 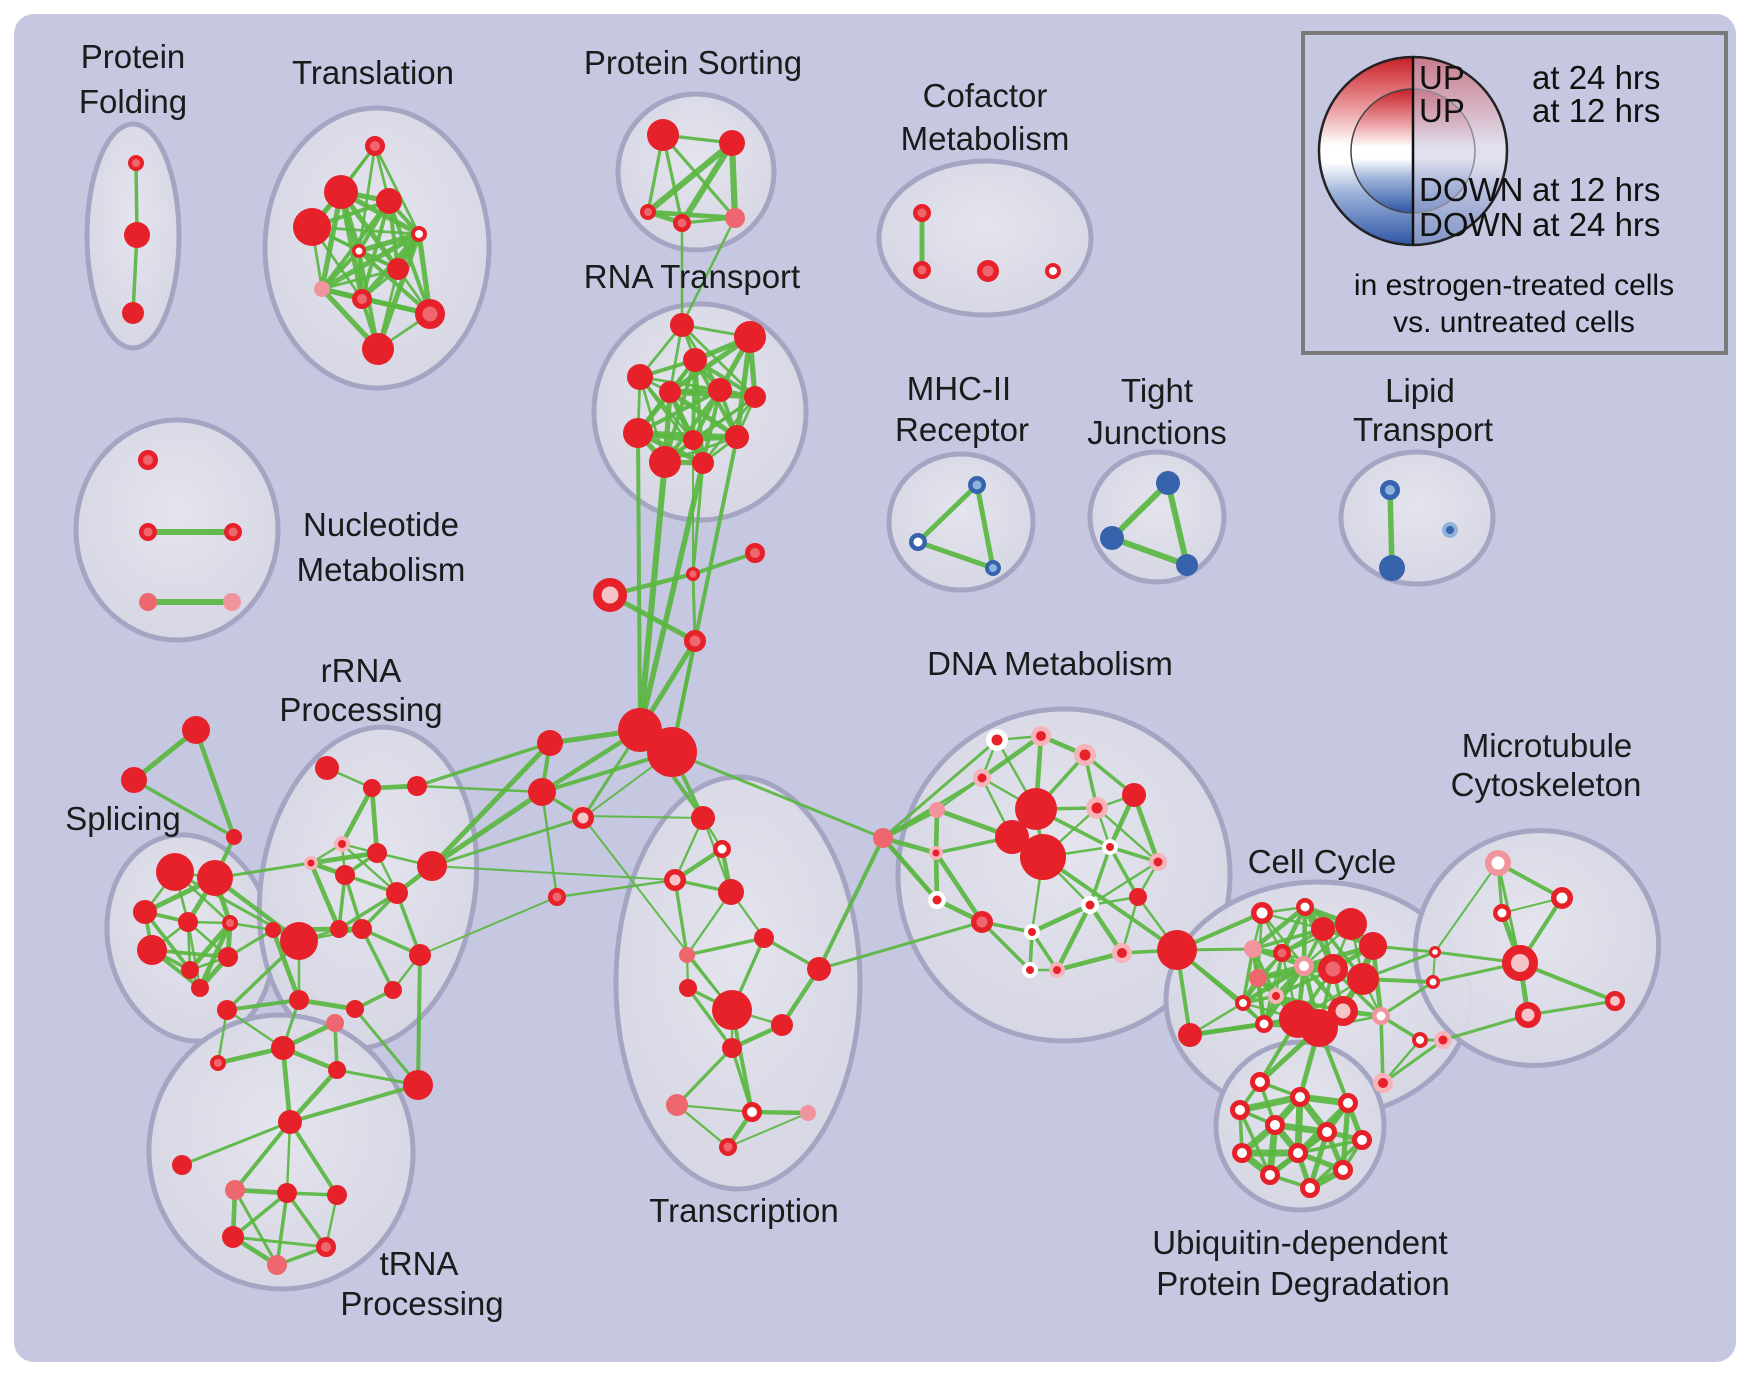 I want to click on cluster-label-nuc: Nucleotide, so click(x=381, y=524).